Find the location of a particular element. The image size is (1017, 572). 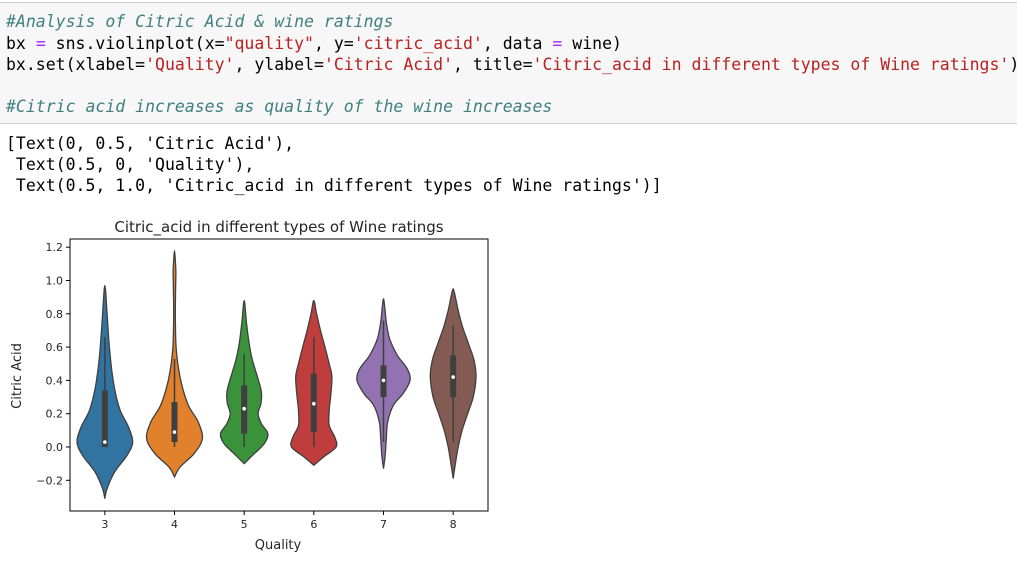

y-axis-ticks: −0.2 0.0 0.2 0.4 0.6 0.8 1.0 1.2 is located at coordinates (53, 364).